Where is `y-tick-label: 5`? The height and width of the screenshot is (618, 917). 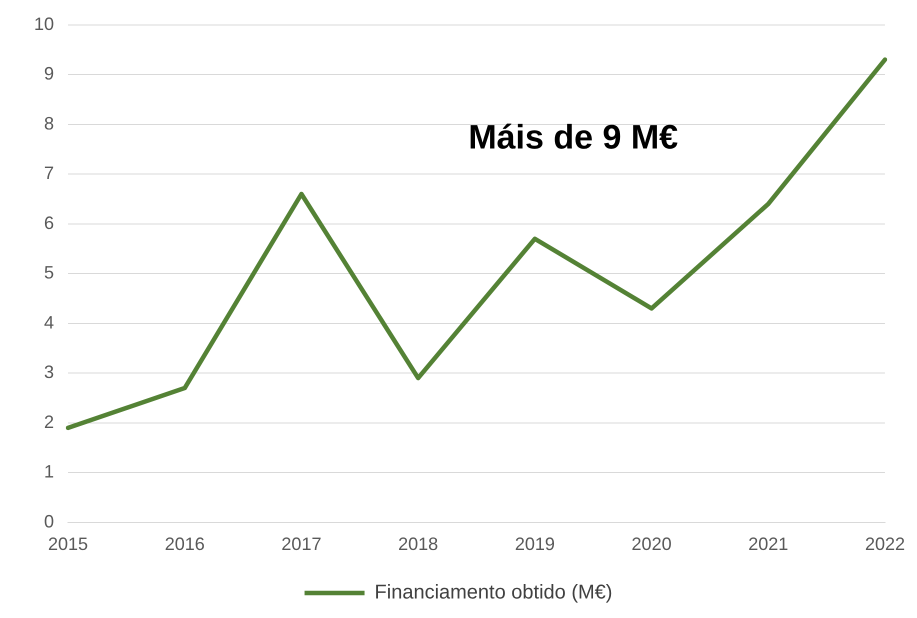 y-tick-label: 5 is located at coordinates (49, 272).